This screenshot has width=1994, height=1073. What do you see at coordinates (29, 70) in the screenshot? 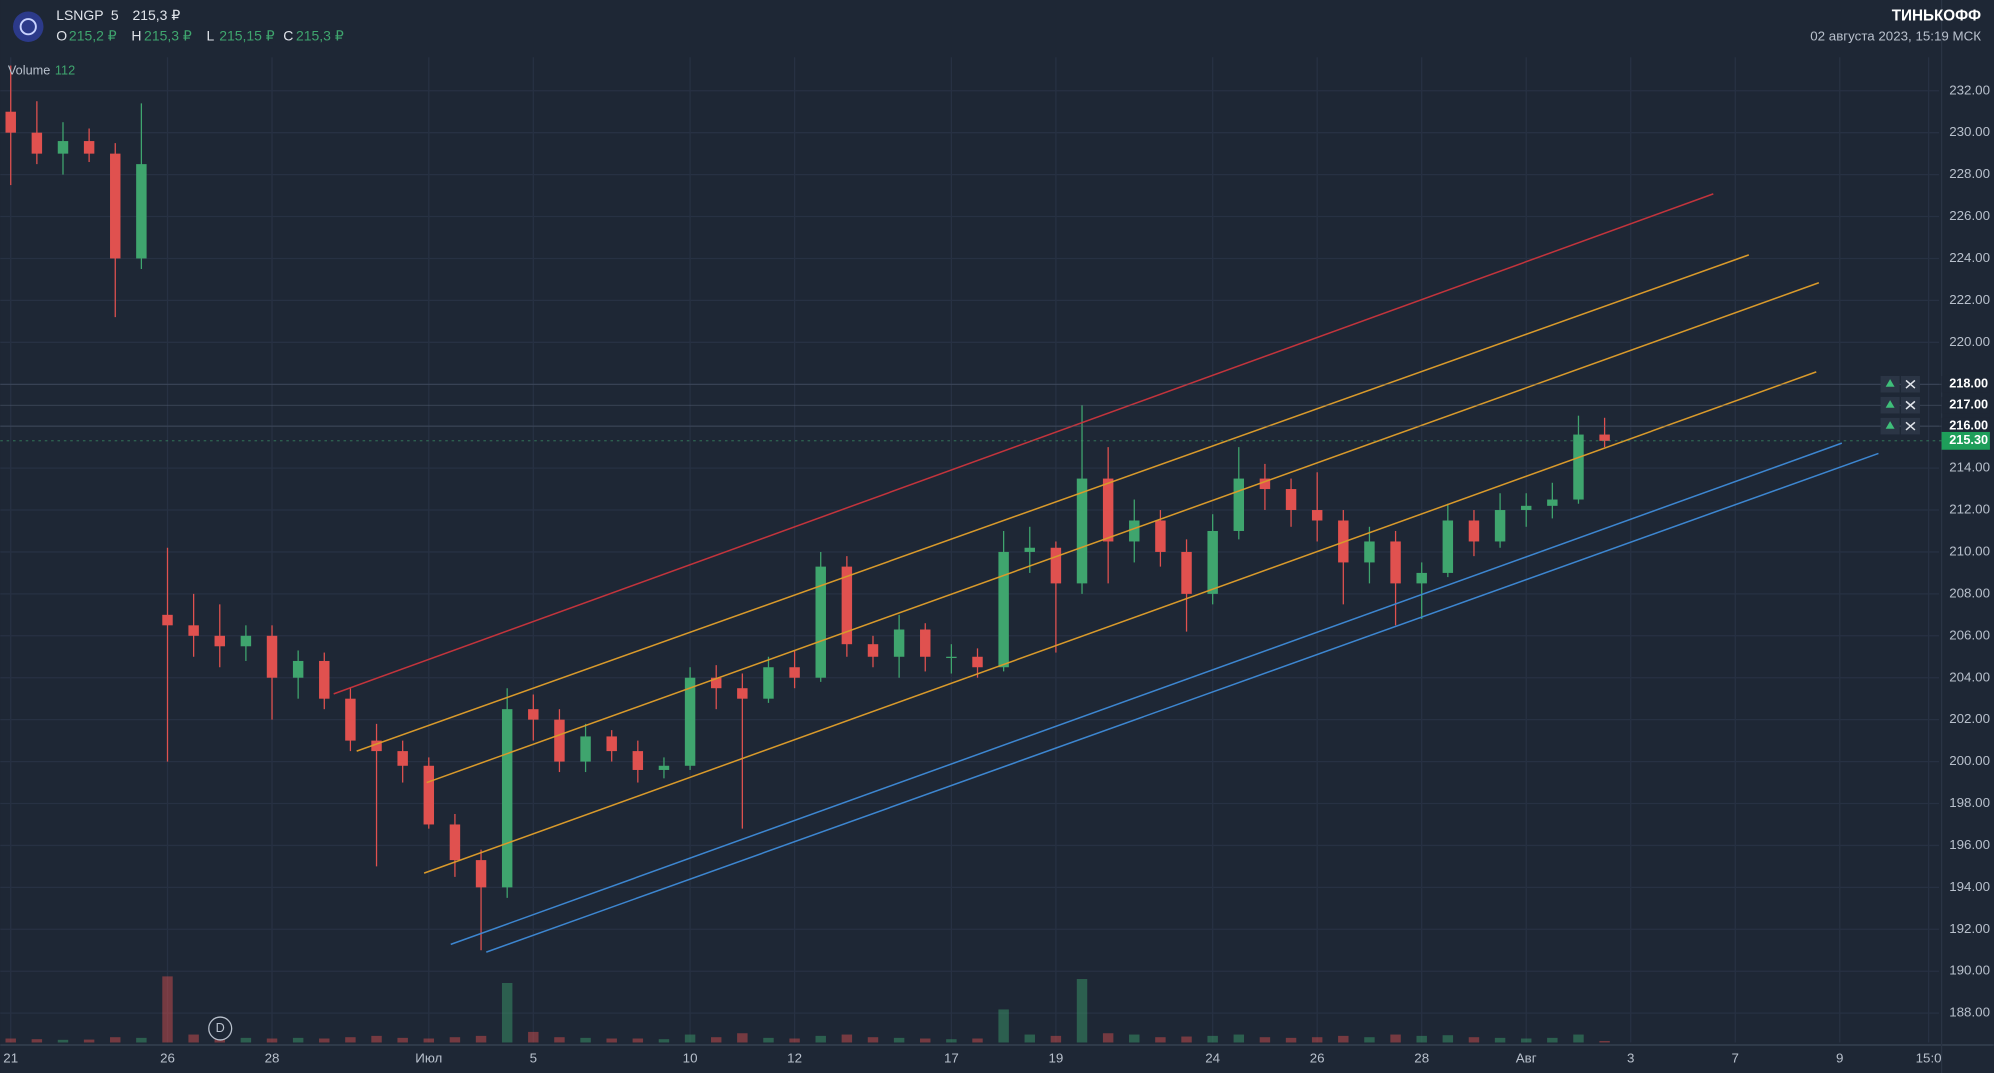
I see `volume-label: Volume` at bounding box center [29, 70].